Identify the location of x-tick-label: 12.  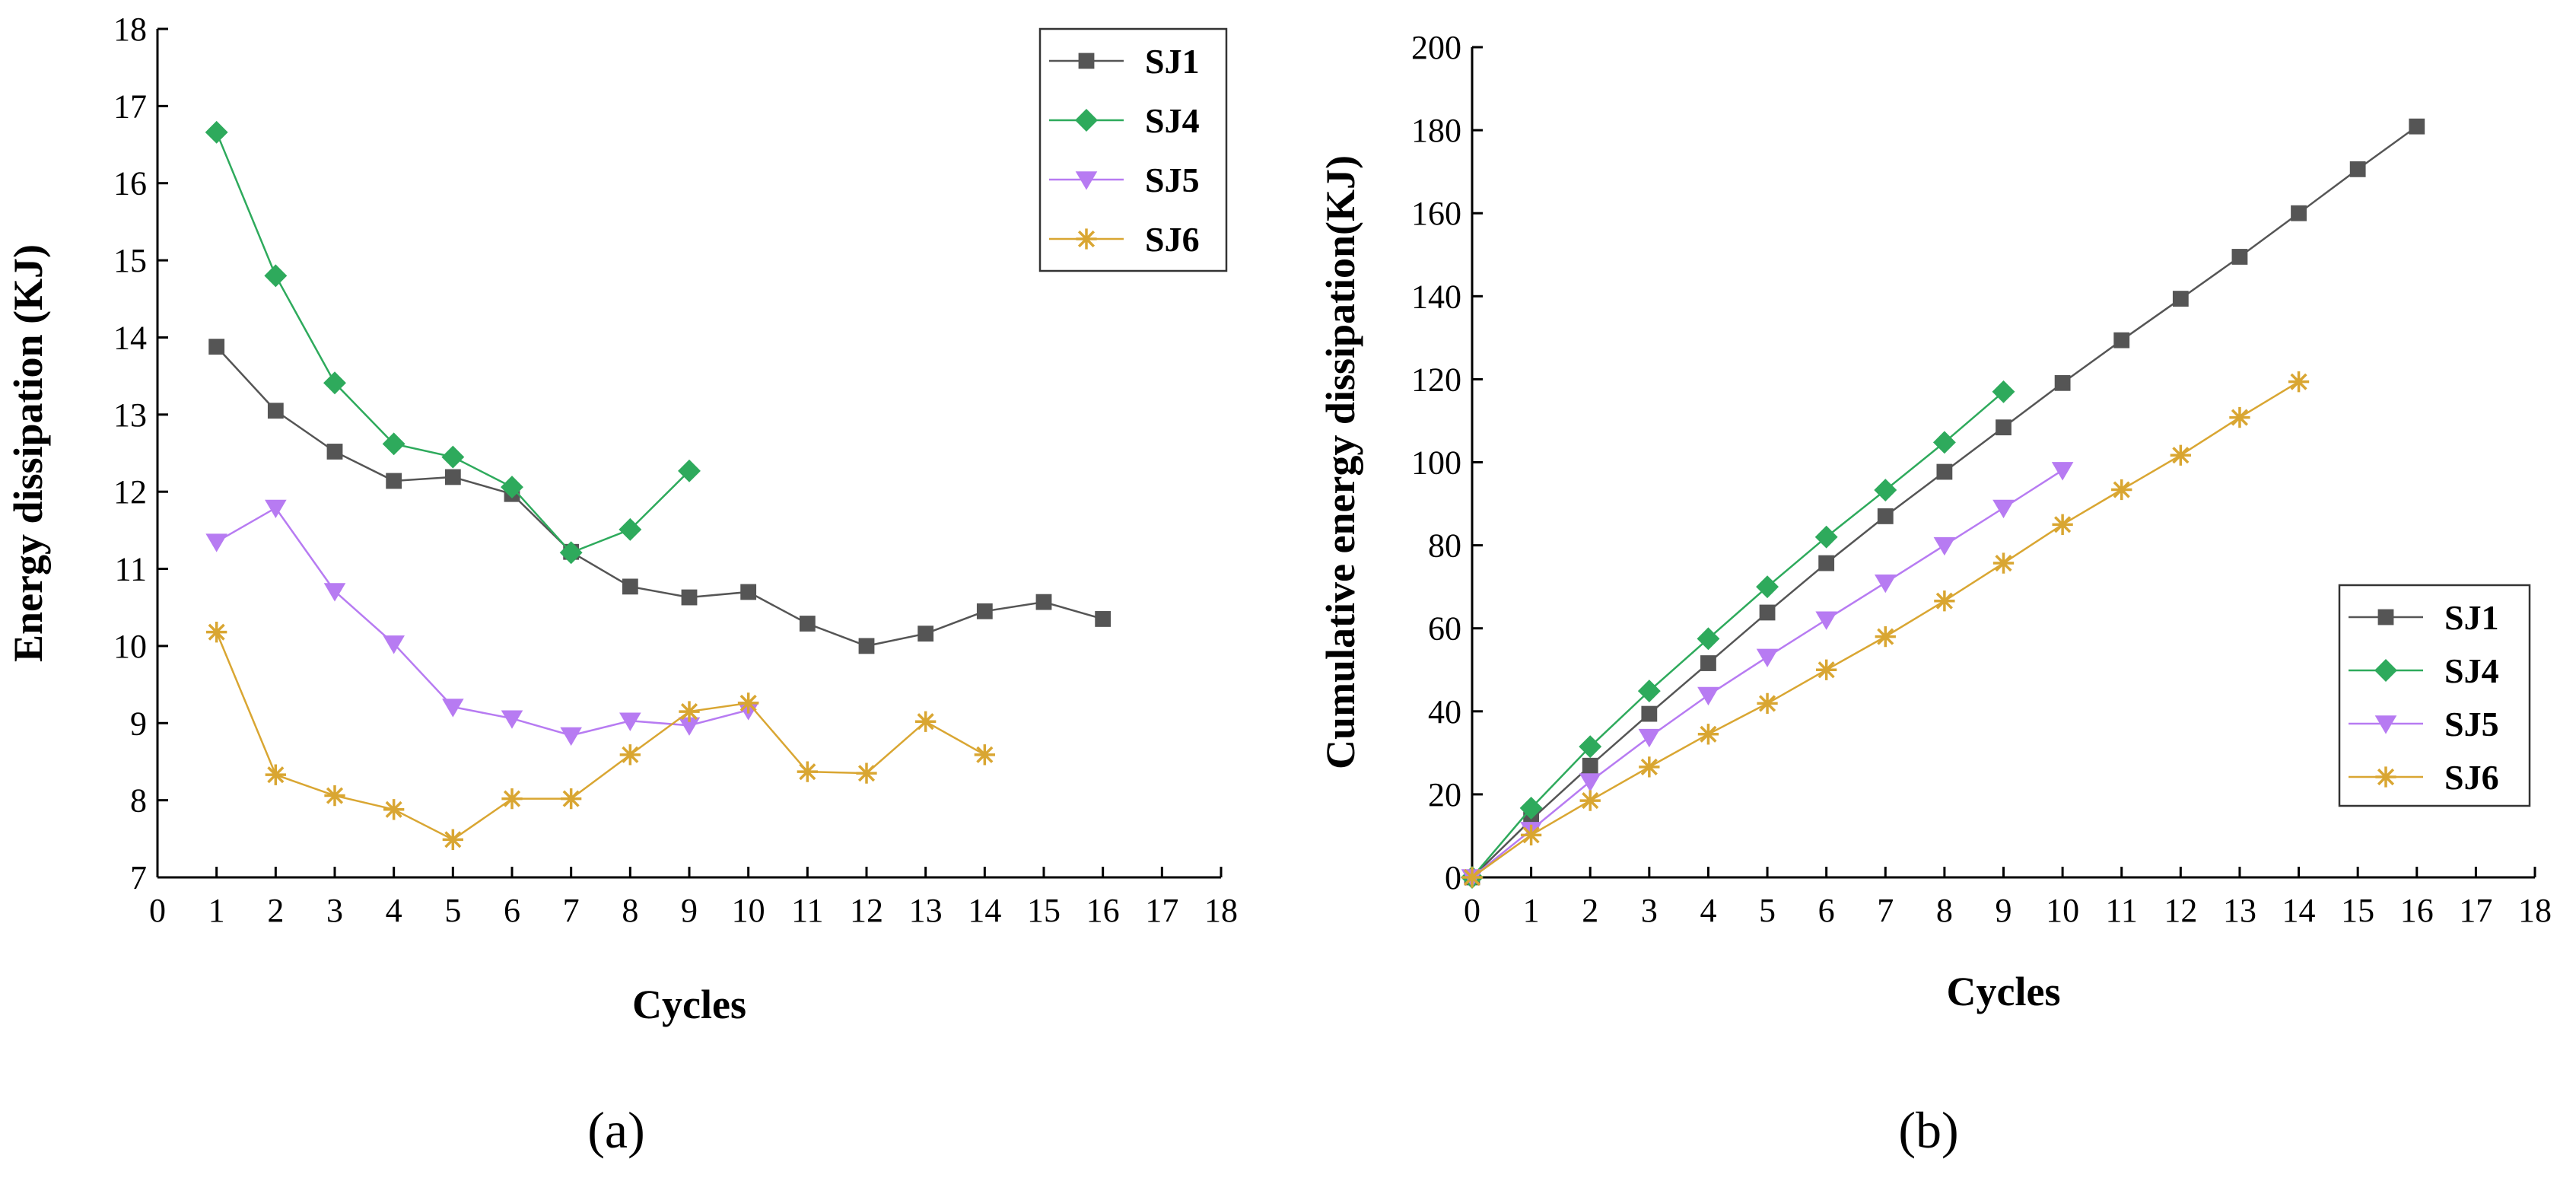
(866, 910).